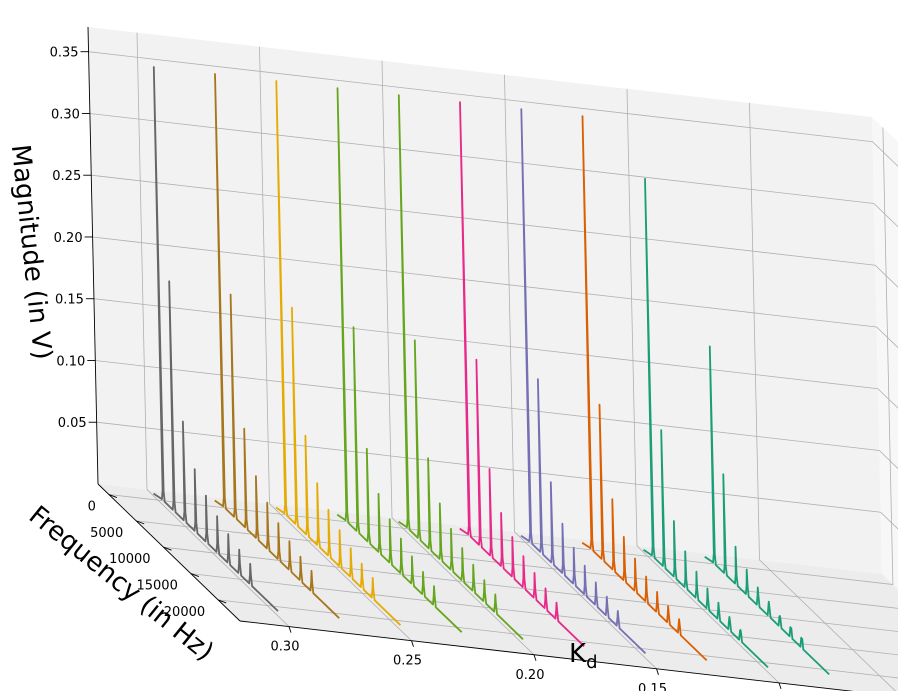  What do you see at coordinates (31, 252) in the screenshot?
I see `z-axis-label: Magnitude (in V)` at bounding box center [31, 252].